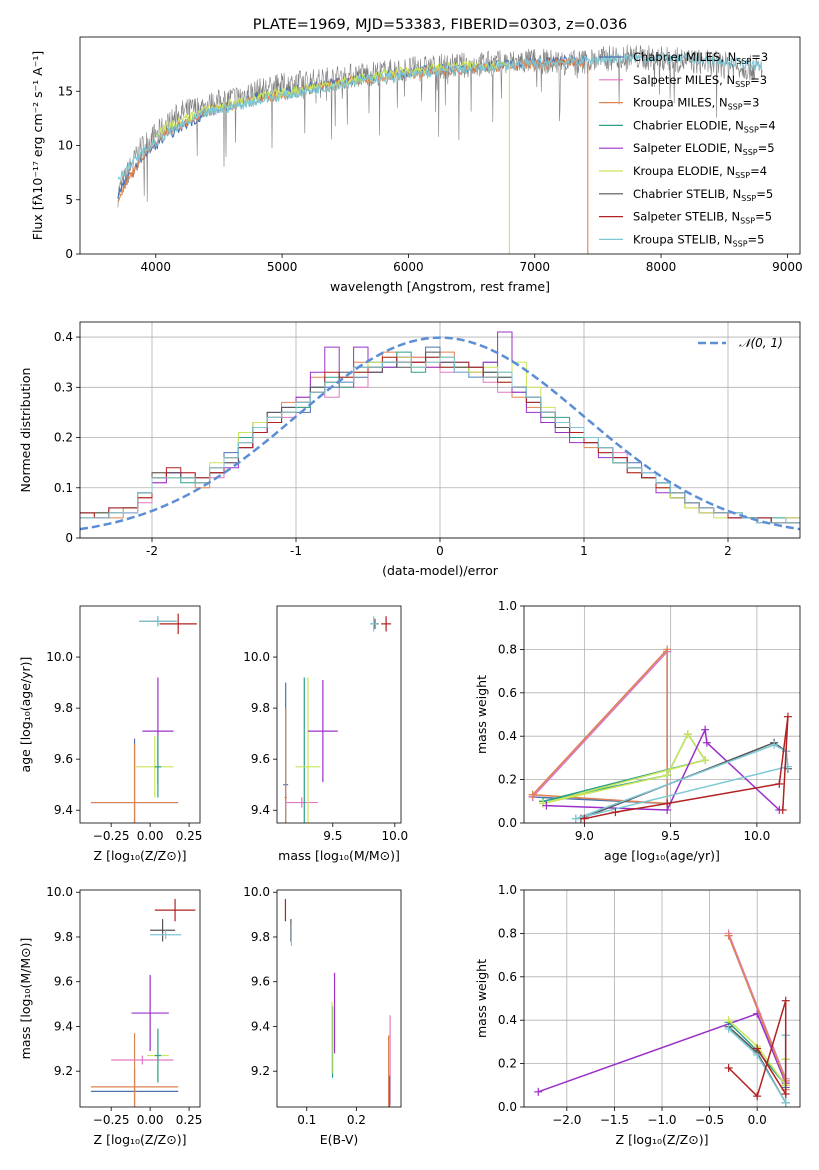 Image resolution: width=819 pixels, height=1170 pixels. I want to click on x-tick-label: 0.00, so click(150, 1120).